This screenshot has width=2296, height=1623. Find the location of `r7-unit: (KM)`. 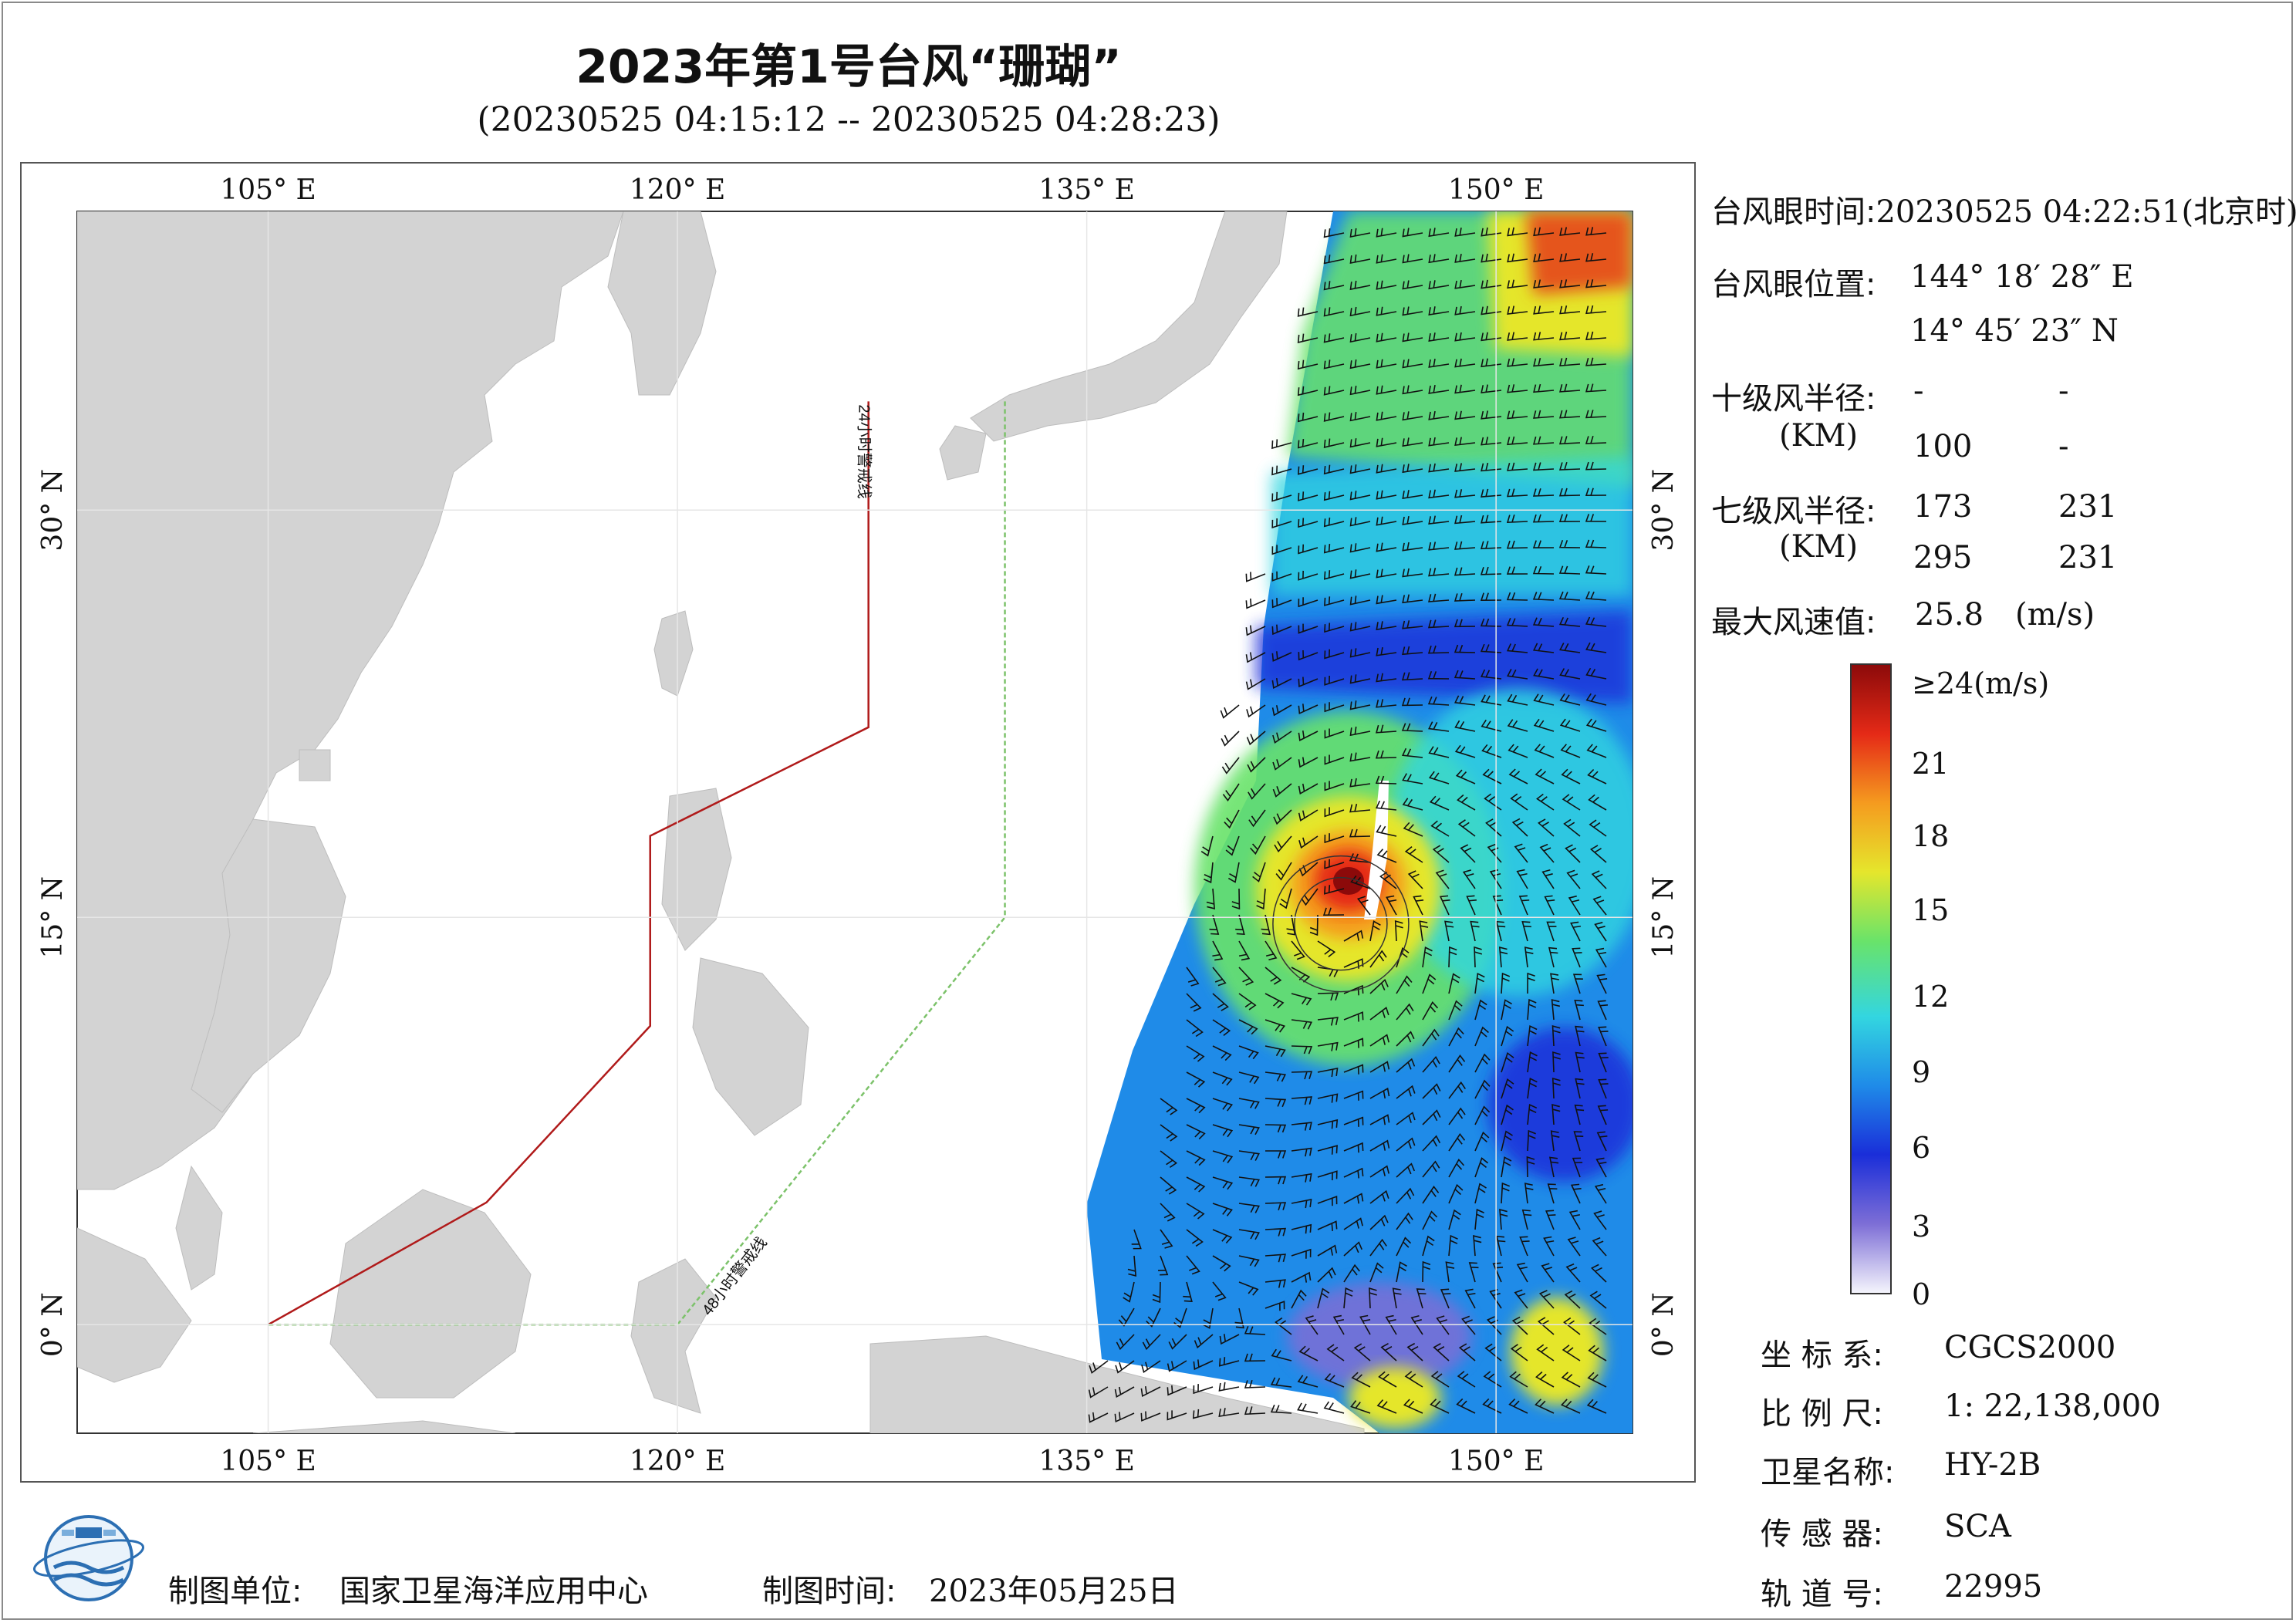

r7-unit: (KM) is located at coordinates (1819, 547).